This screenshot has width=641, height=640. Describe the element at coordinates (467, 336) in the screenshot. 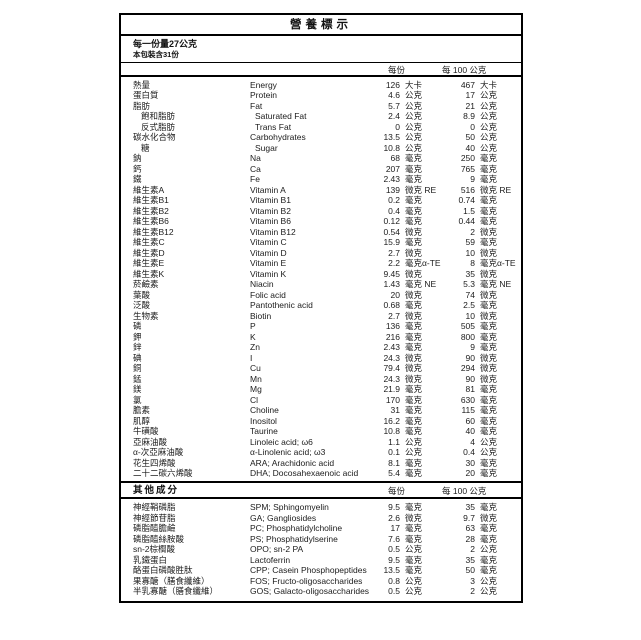

I see `per-100g-value: 800` at that location.